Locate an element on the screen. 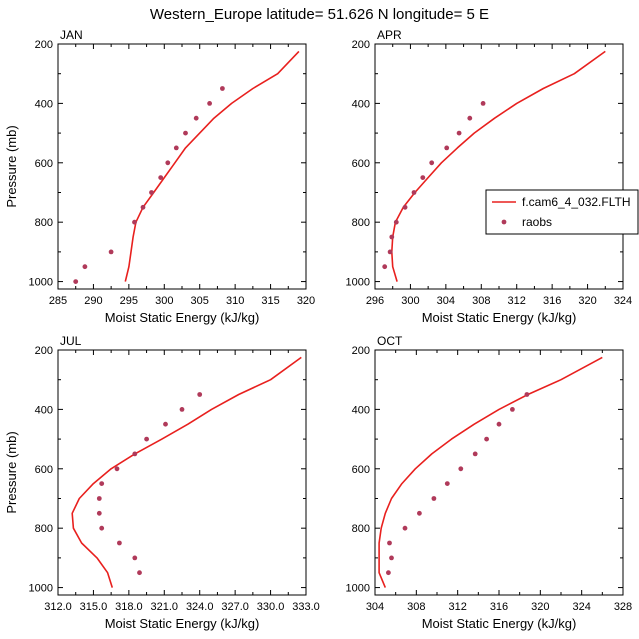 The height and width of the screenshot is (639, 639). x-tick-label: 295 is located at coordinates (129, 301).